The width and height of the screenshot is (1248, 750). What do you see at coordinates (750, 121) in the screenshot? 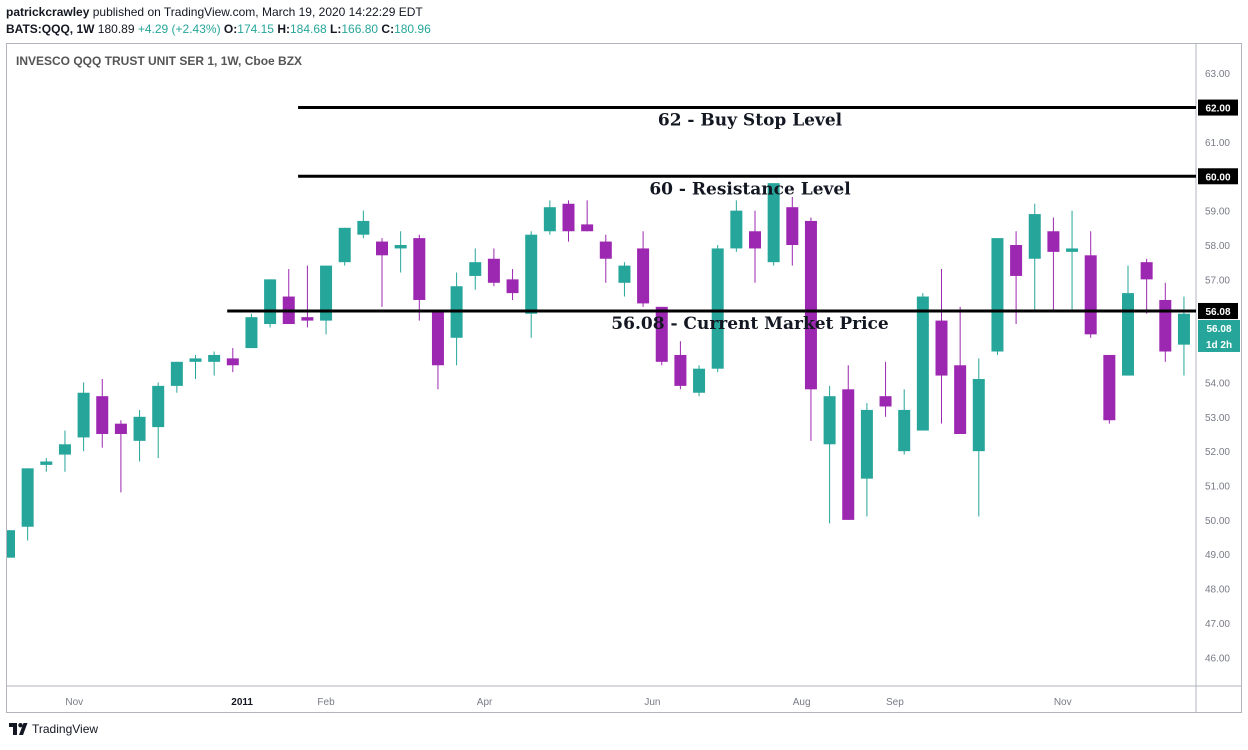
I see `level-label: 62 - Buy Stop Level` at bounding box center [750, 121].